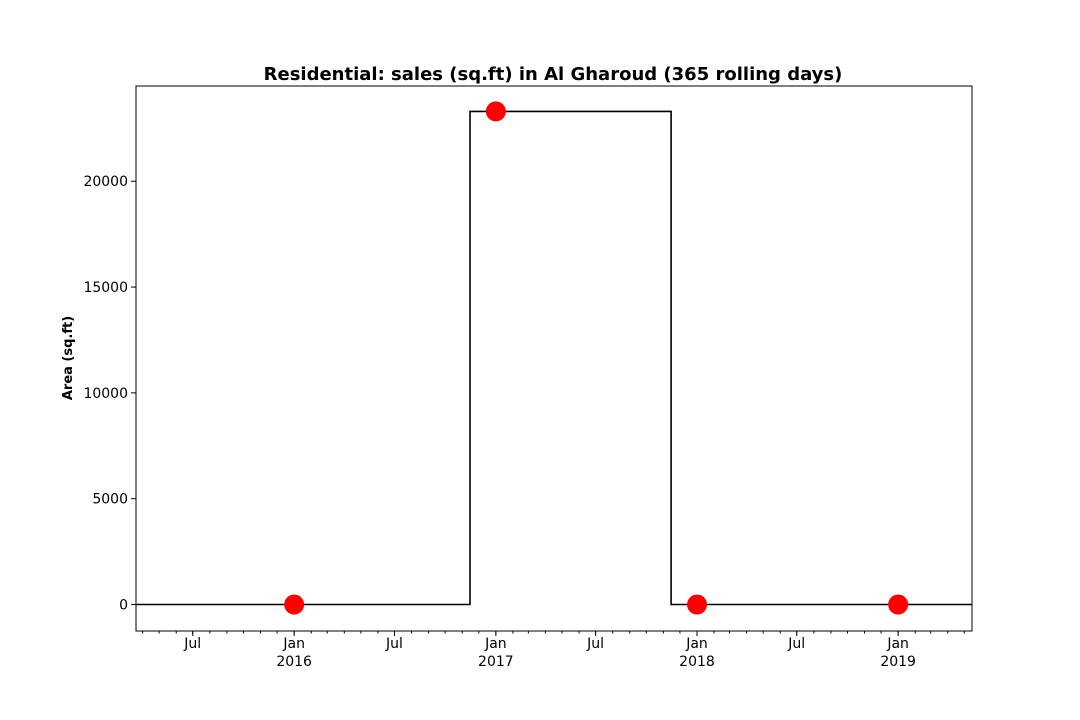 The image size is (1080, 720). What do you see at coordinates (496, 662) in the screenshot?
I see `x-tick-year-label: 2017` at bounding box center [496, 662].